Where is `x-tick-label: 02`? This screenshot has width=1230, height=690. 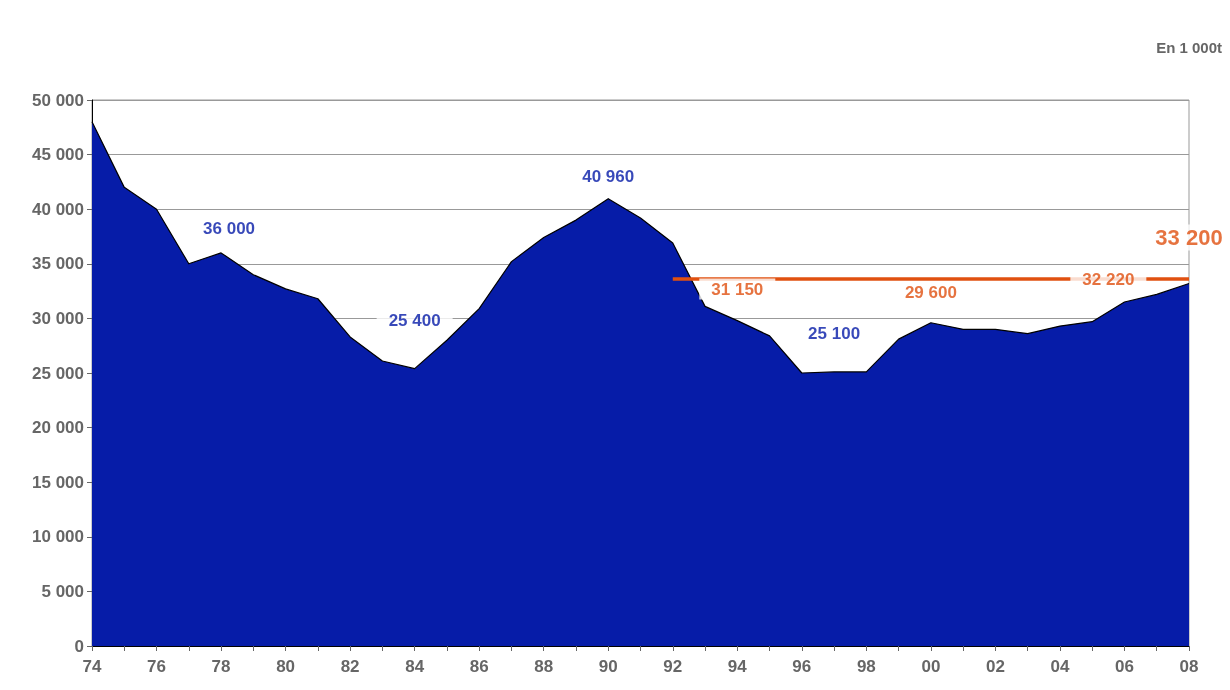
x-tick-label: 02 is located at coordinates (995, 666).